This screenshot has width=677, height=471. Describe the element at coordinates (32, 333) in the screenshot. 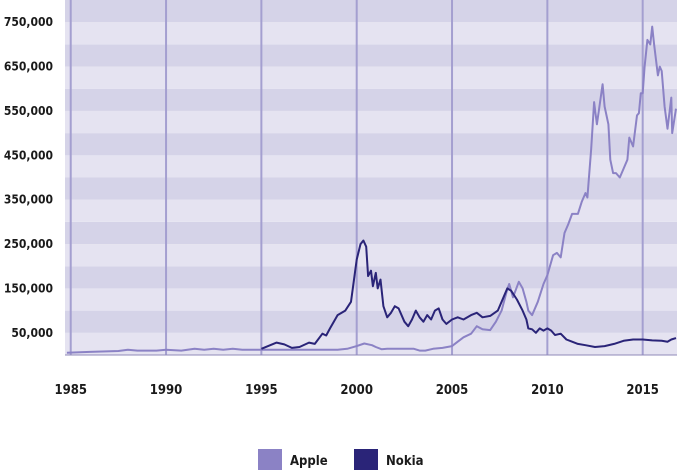

I see `y-tick-label: 50,000` at that location.